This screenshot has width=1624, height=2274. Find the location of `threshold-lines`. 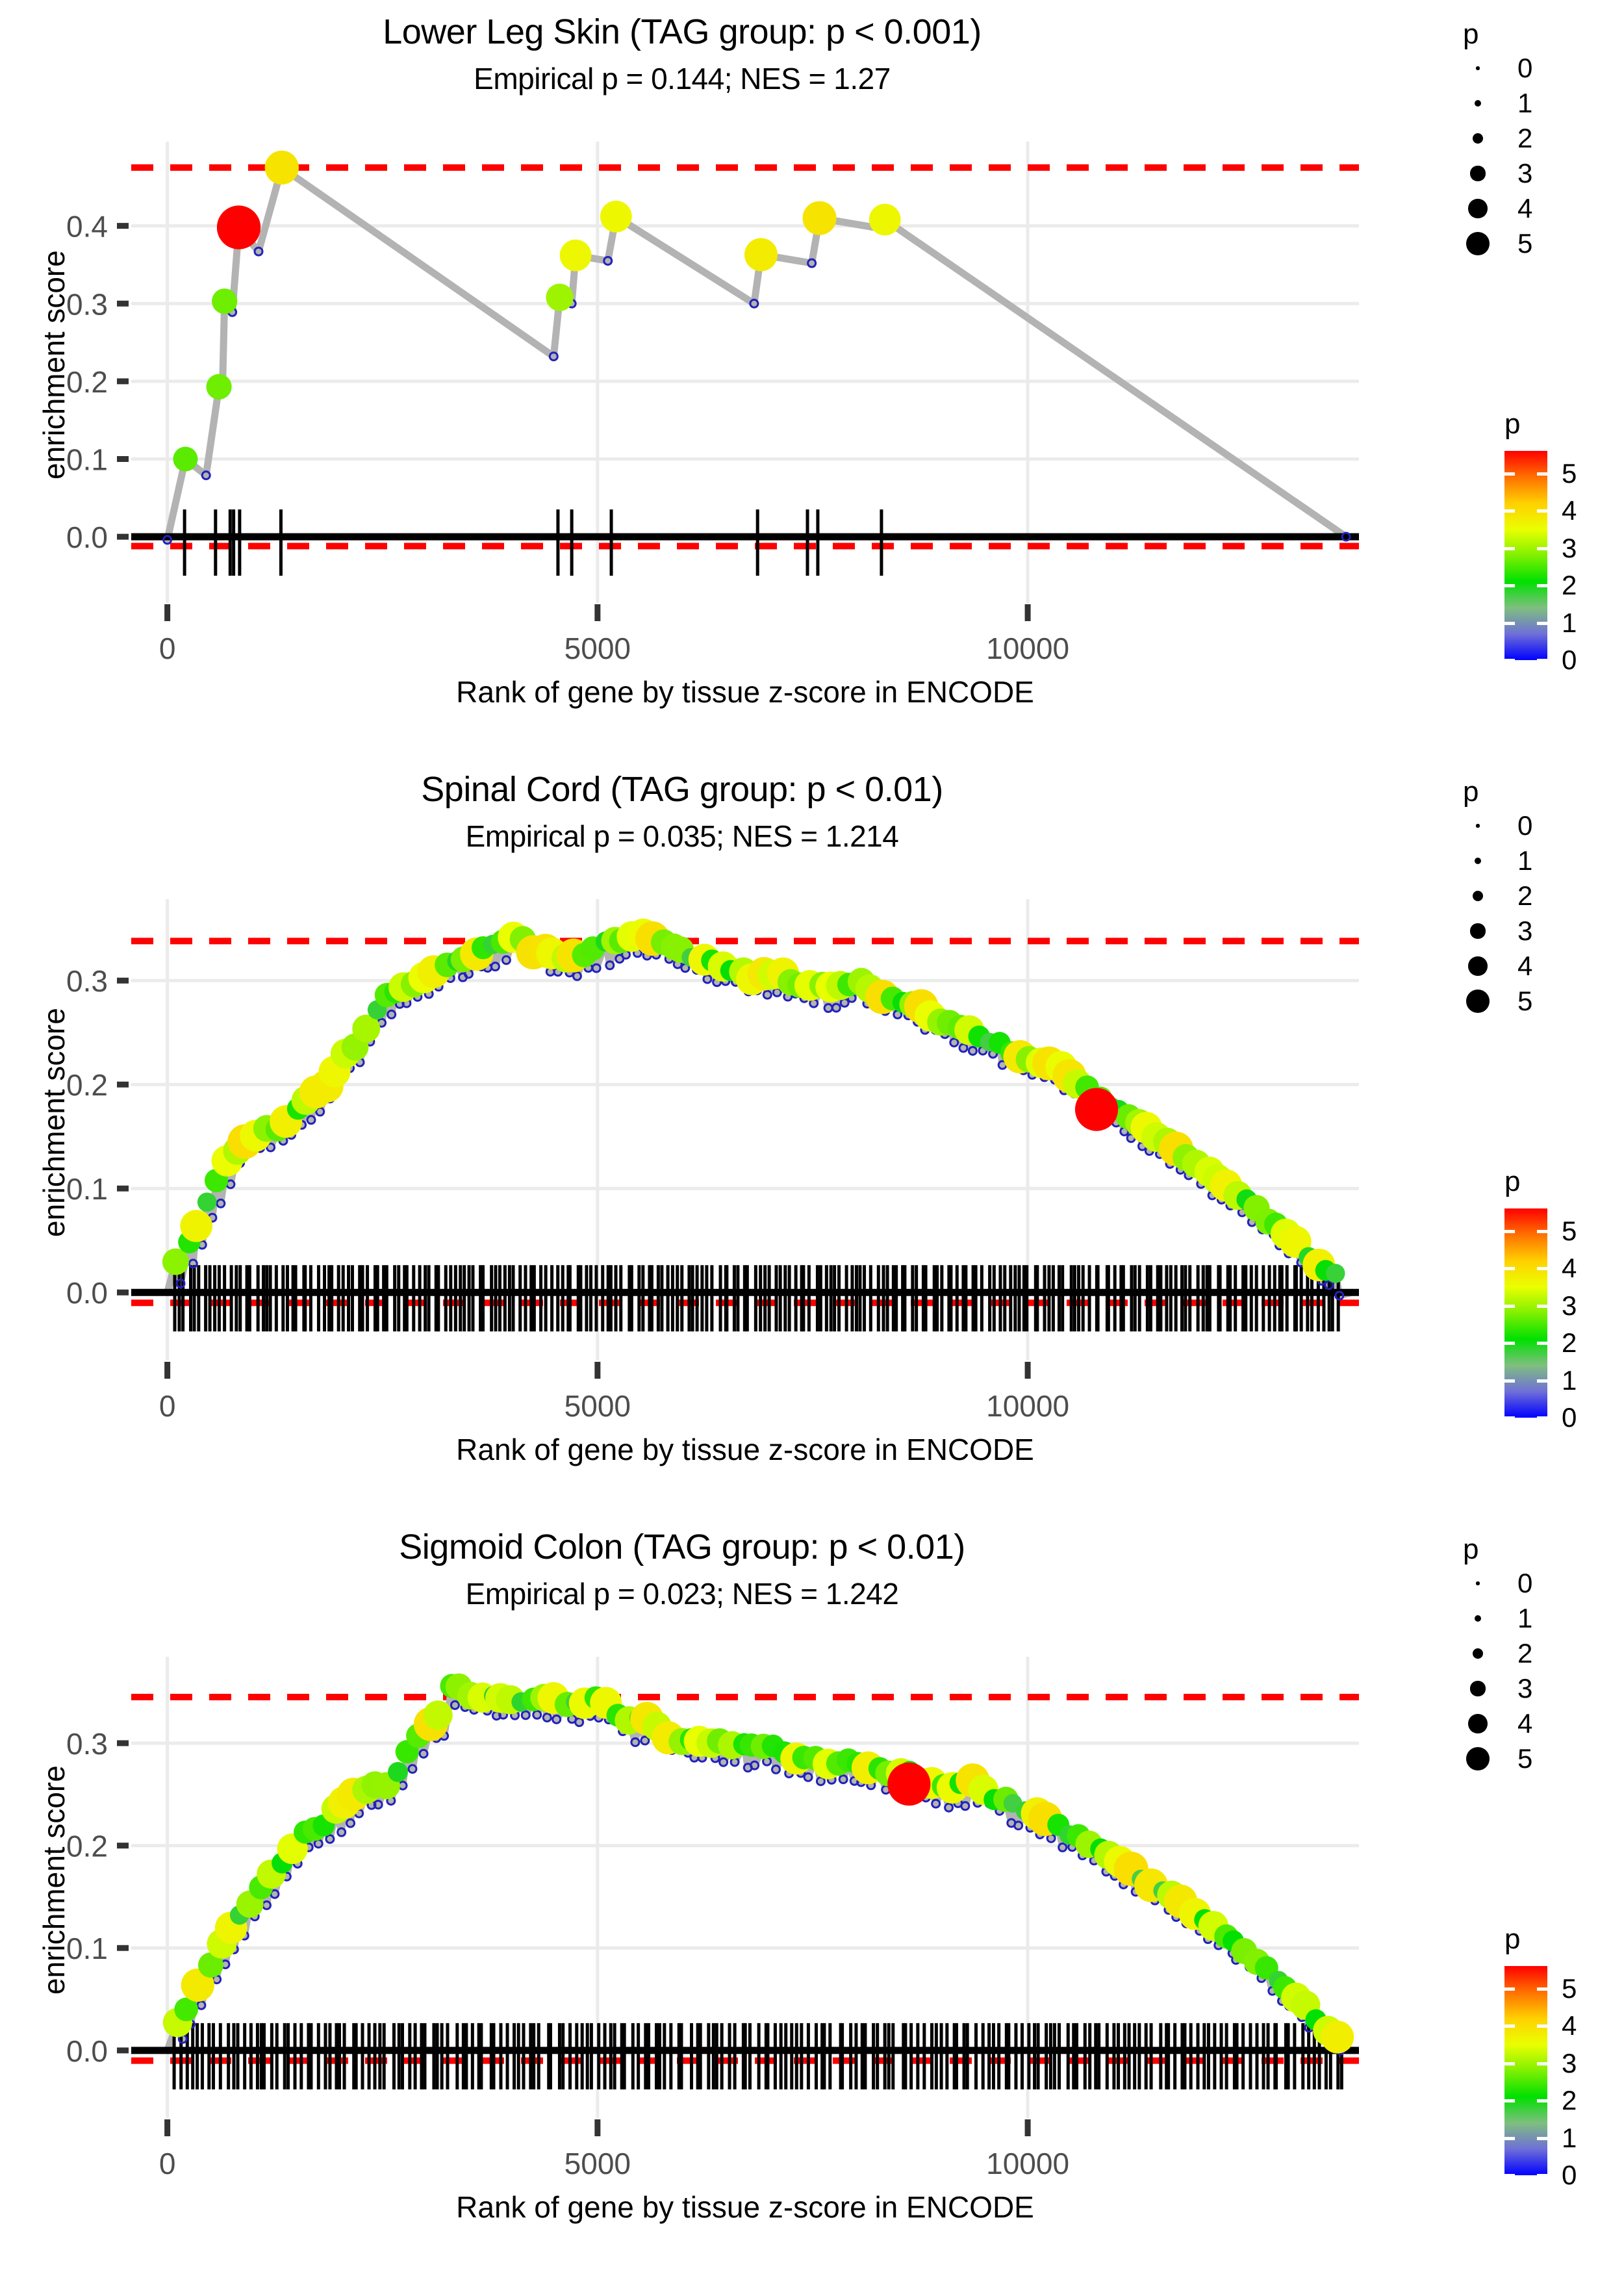

threshold-lines is located at coordinates (745, 357).